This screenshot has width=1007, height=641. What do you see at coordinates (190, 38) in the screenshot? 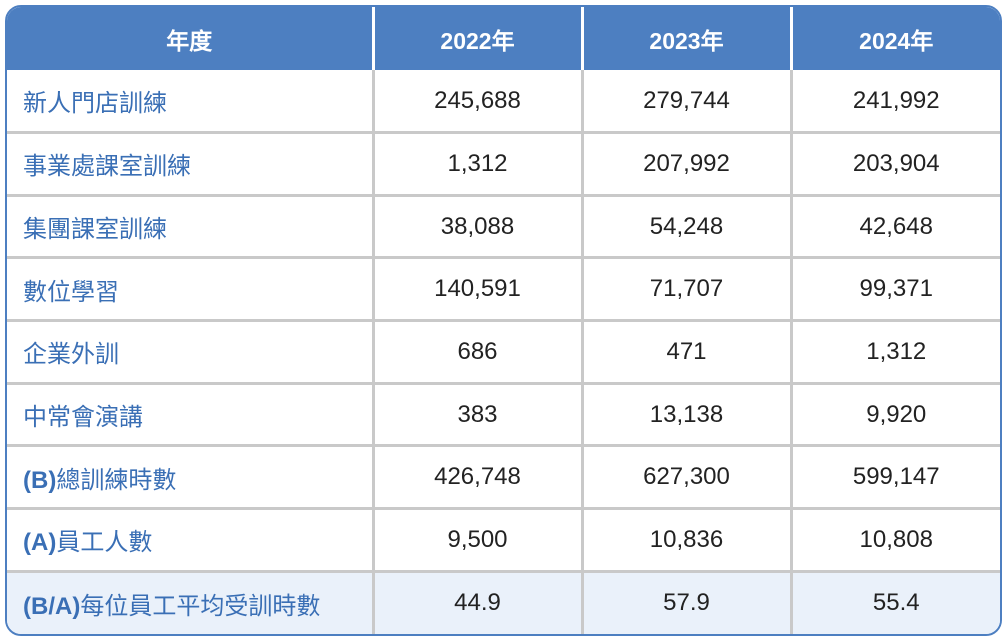
I see `header-year-label: 年度` at bounding box center [190, 38].